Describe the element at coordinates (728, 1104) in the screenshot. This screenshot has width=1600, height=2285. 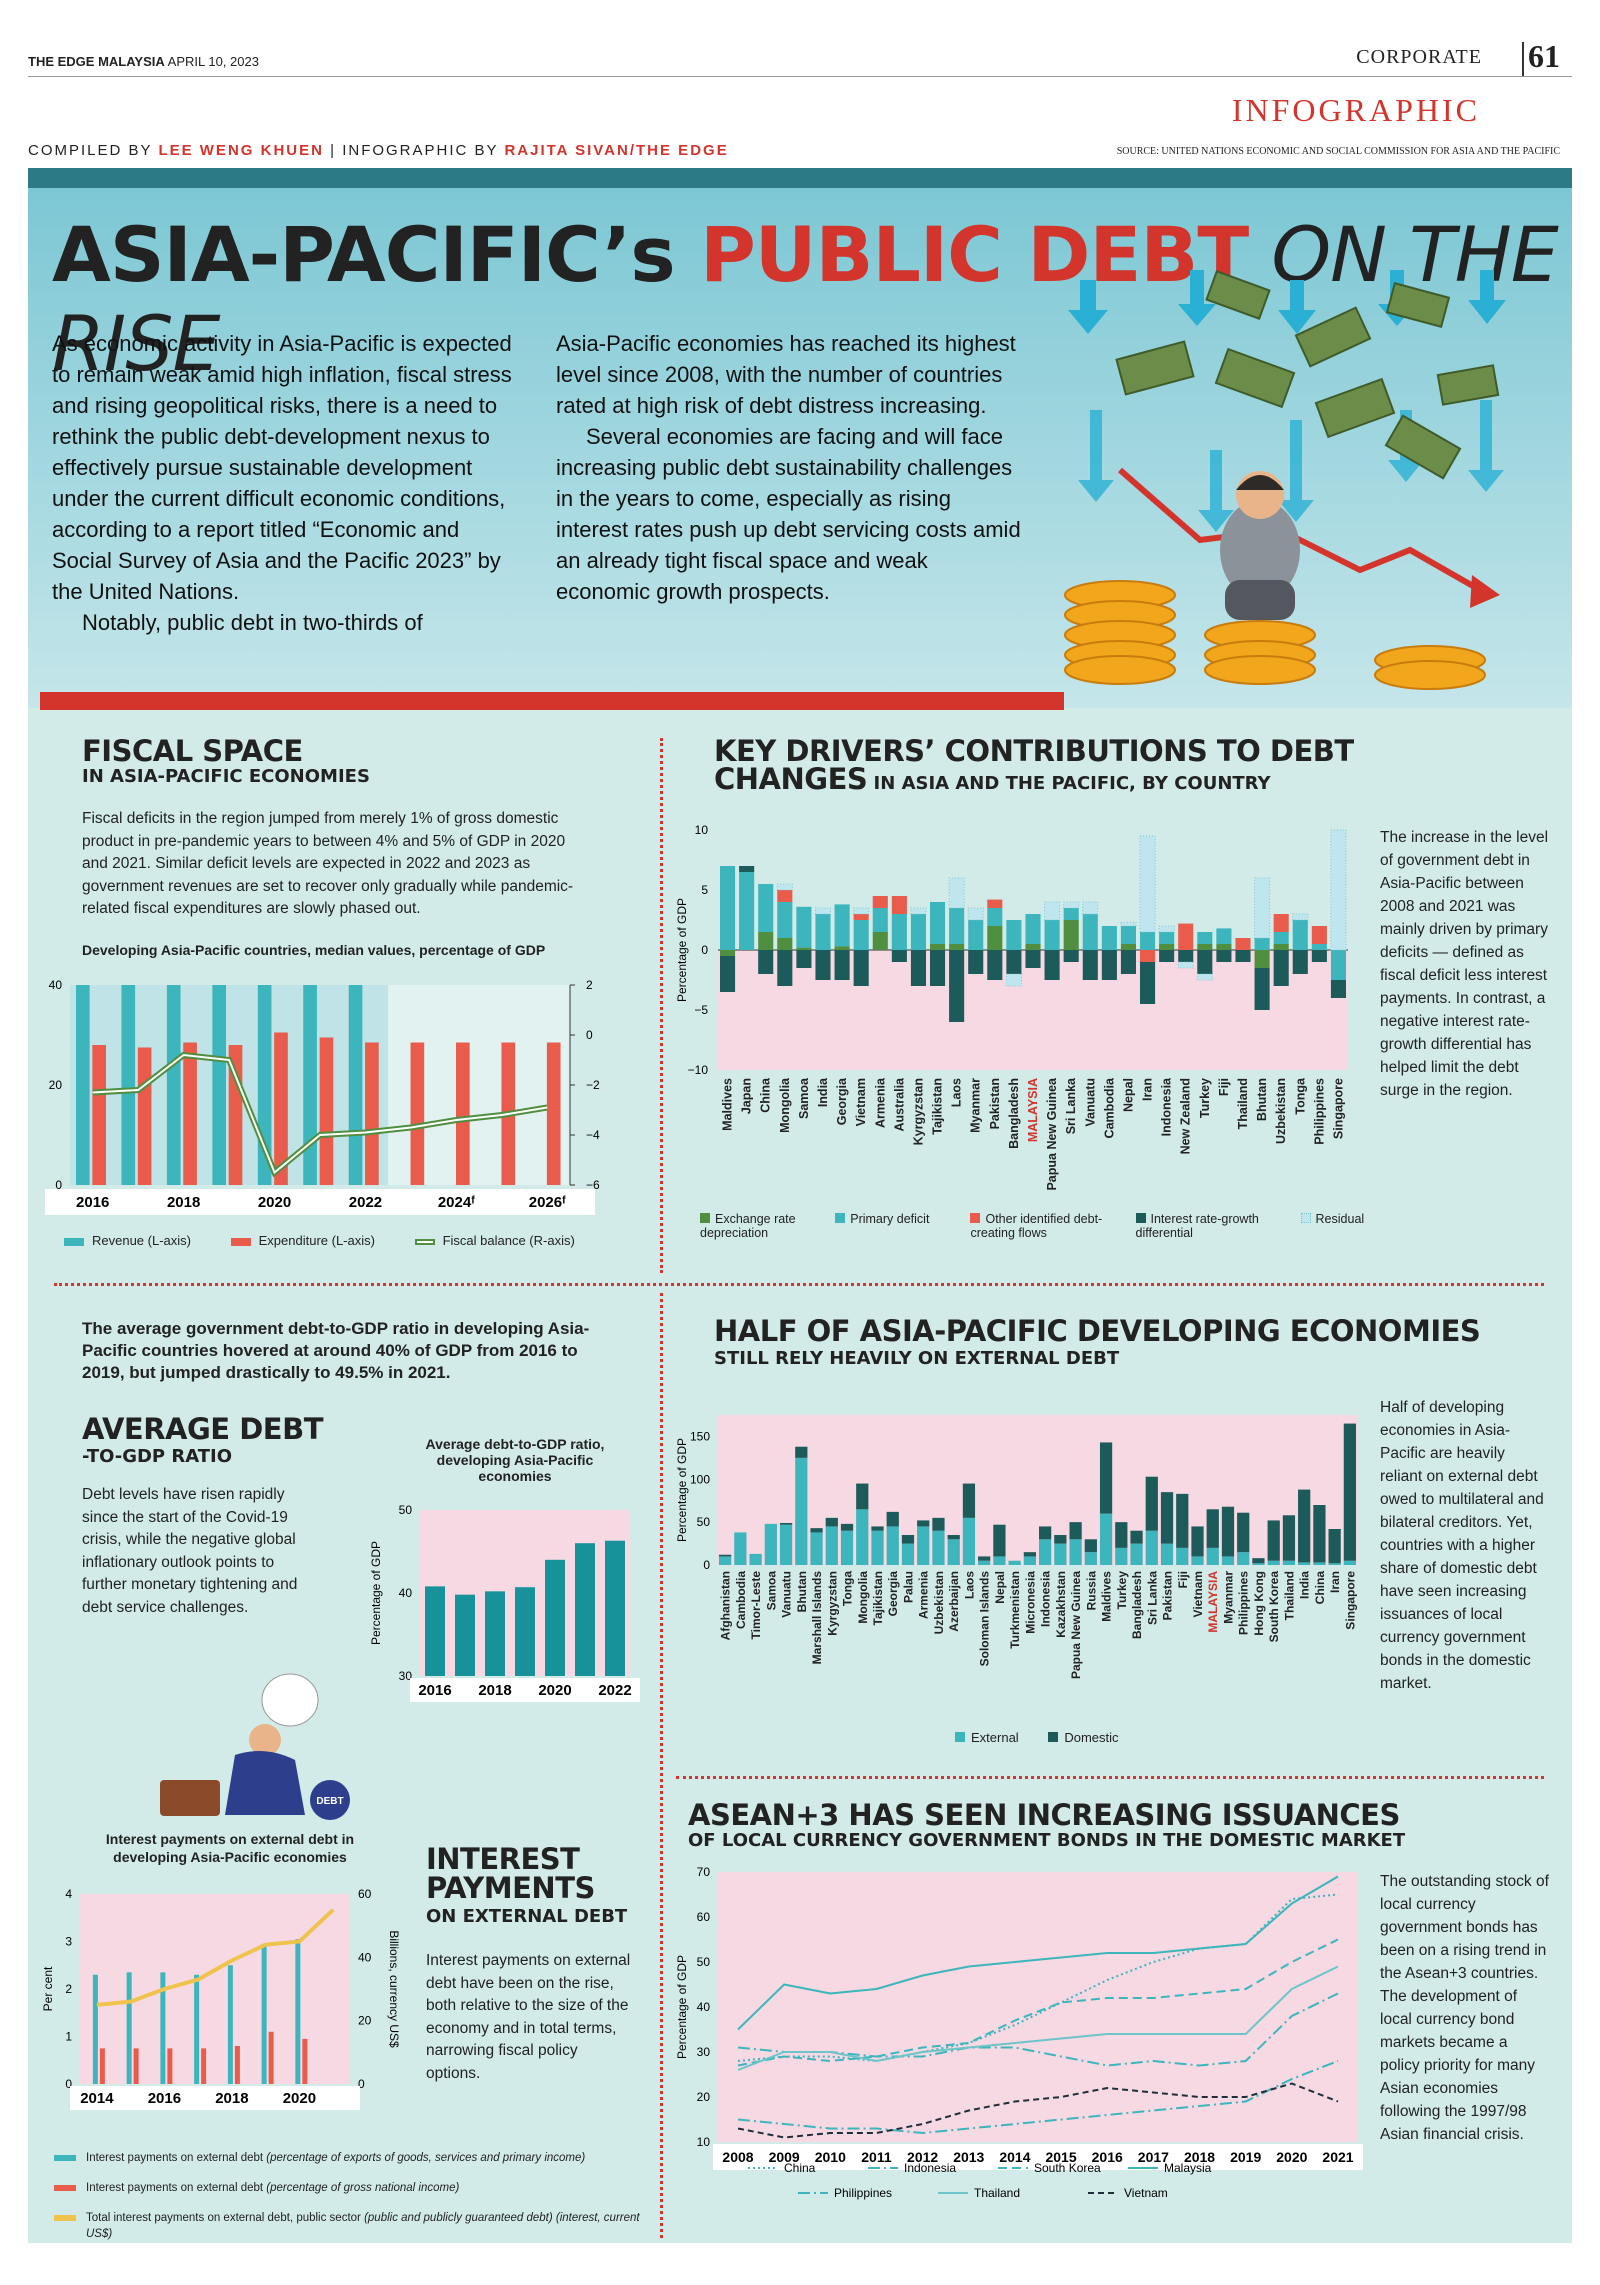
I see `x-tick: Maldives` at that location.